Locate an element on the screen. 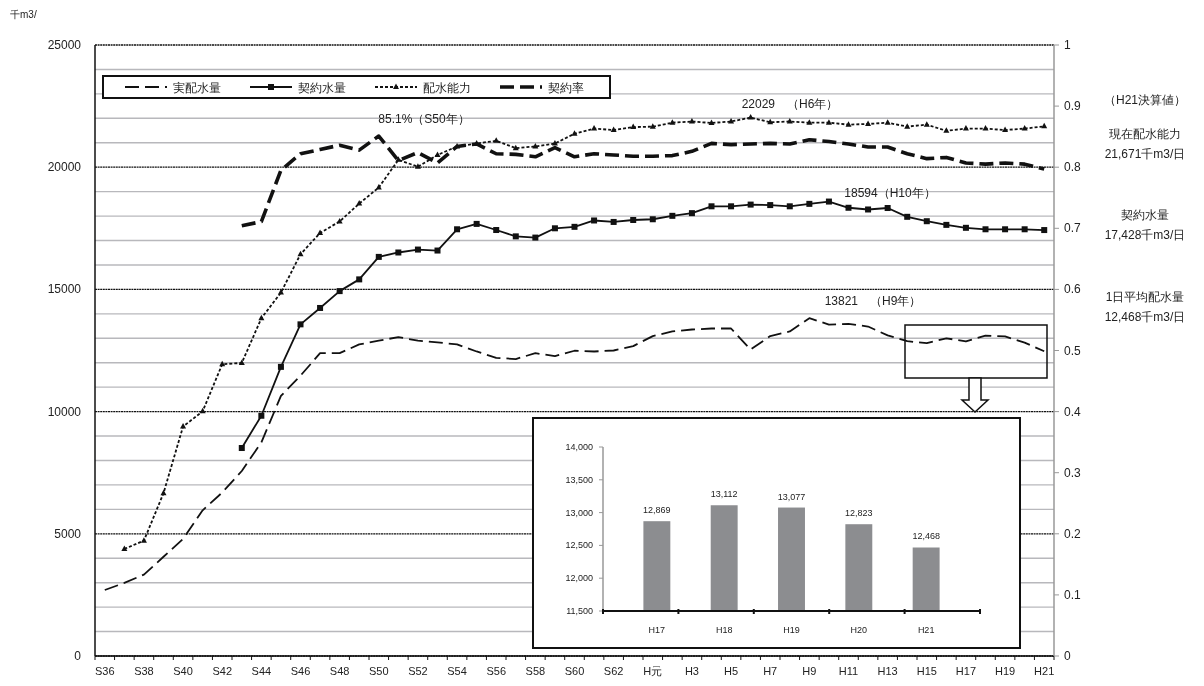  legend-label: 契約水量 is located at coordinates (322, 88).